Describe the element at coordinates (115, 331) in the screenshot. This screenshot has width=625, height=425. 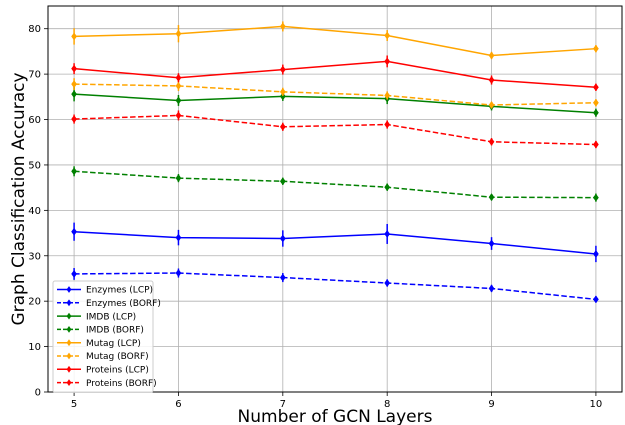
I see `legend-label: IMDB (BORF)` at that location.